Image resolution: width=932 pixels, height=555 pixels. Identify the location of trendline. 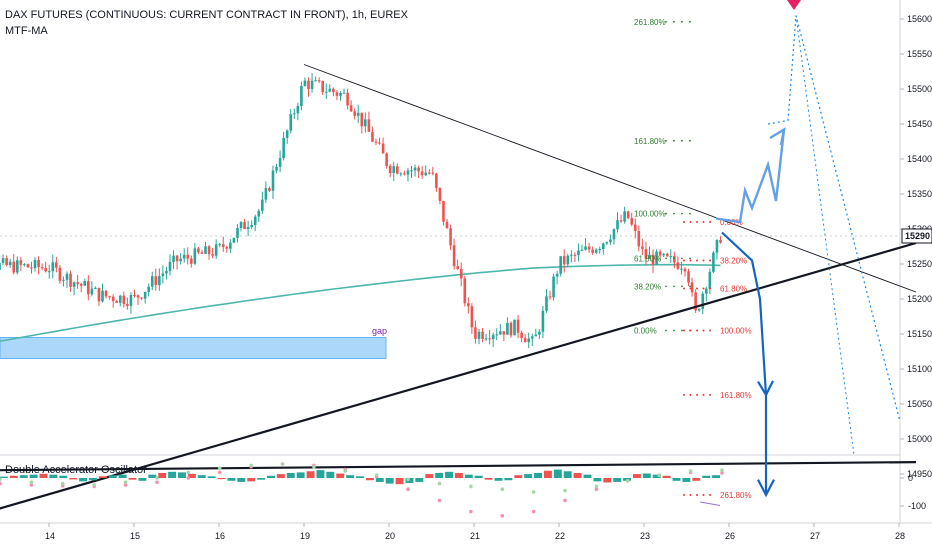
(458, 466).